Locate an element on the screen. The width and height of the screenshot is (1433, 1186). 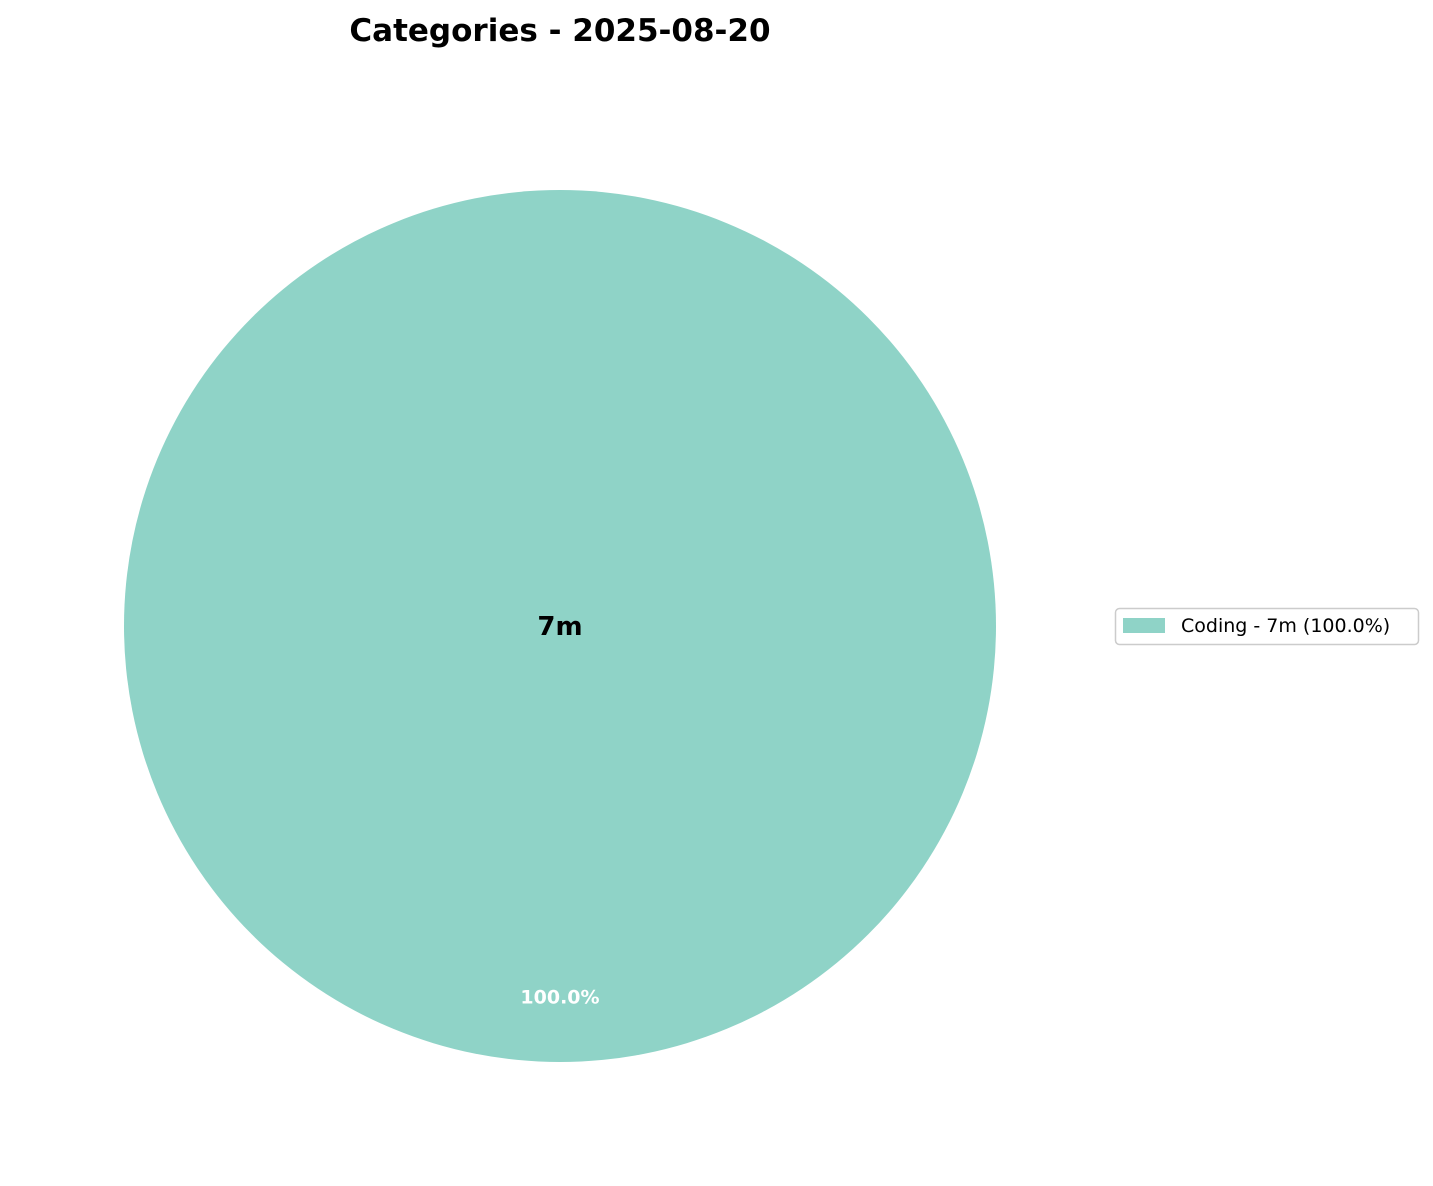
slice-percent-label: 100.0% is located at coordinates (559, 998).